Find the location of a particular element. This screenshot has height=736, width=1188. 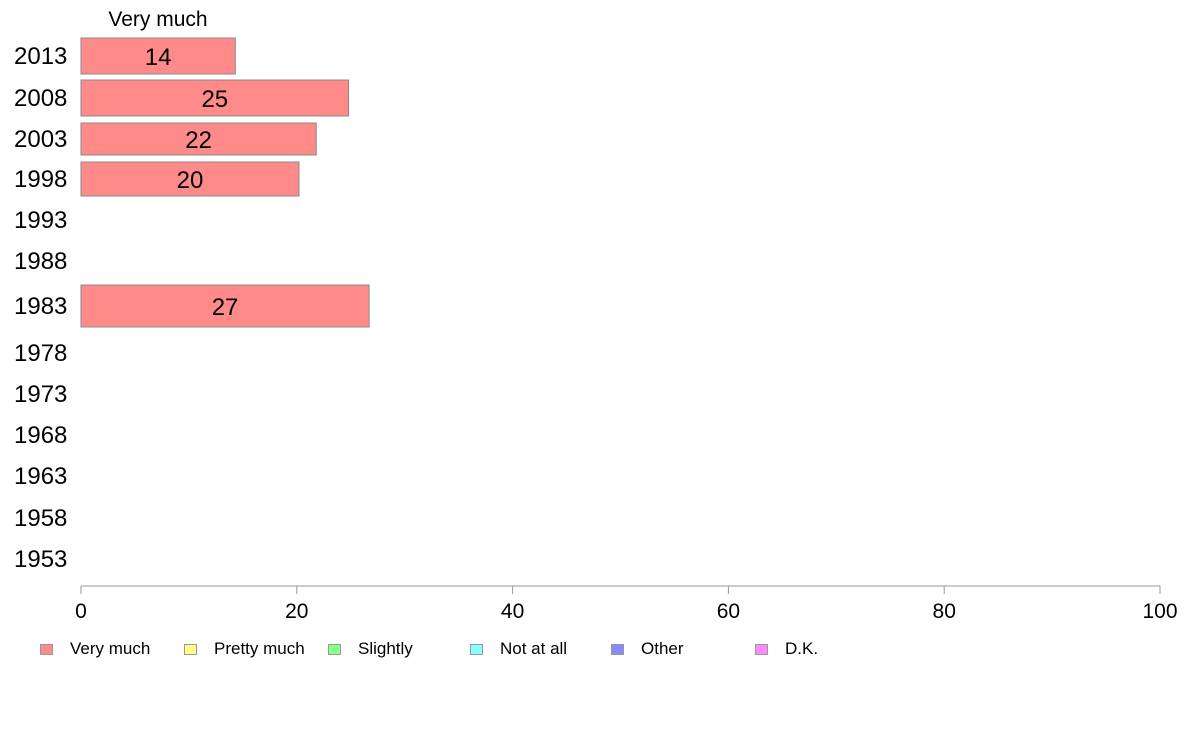

y-tick-label: 1958 is located at coordinates (40, 518).